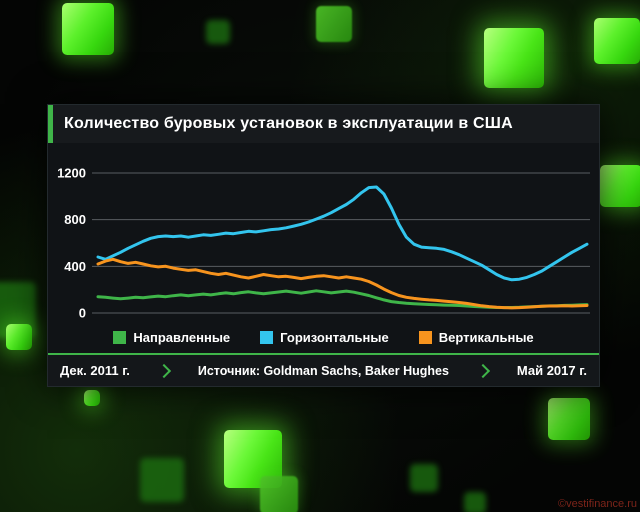 Image resolution: width=640 pixels, height=512 pixels. I want to click on y-tick-label: 1200, so click(71, 173).